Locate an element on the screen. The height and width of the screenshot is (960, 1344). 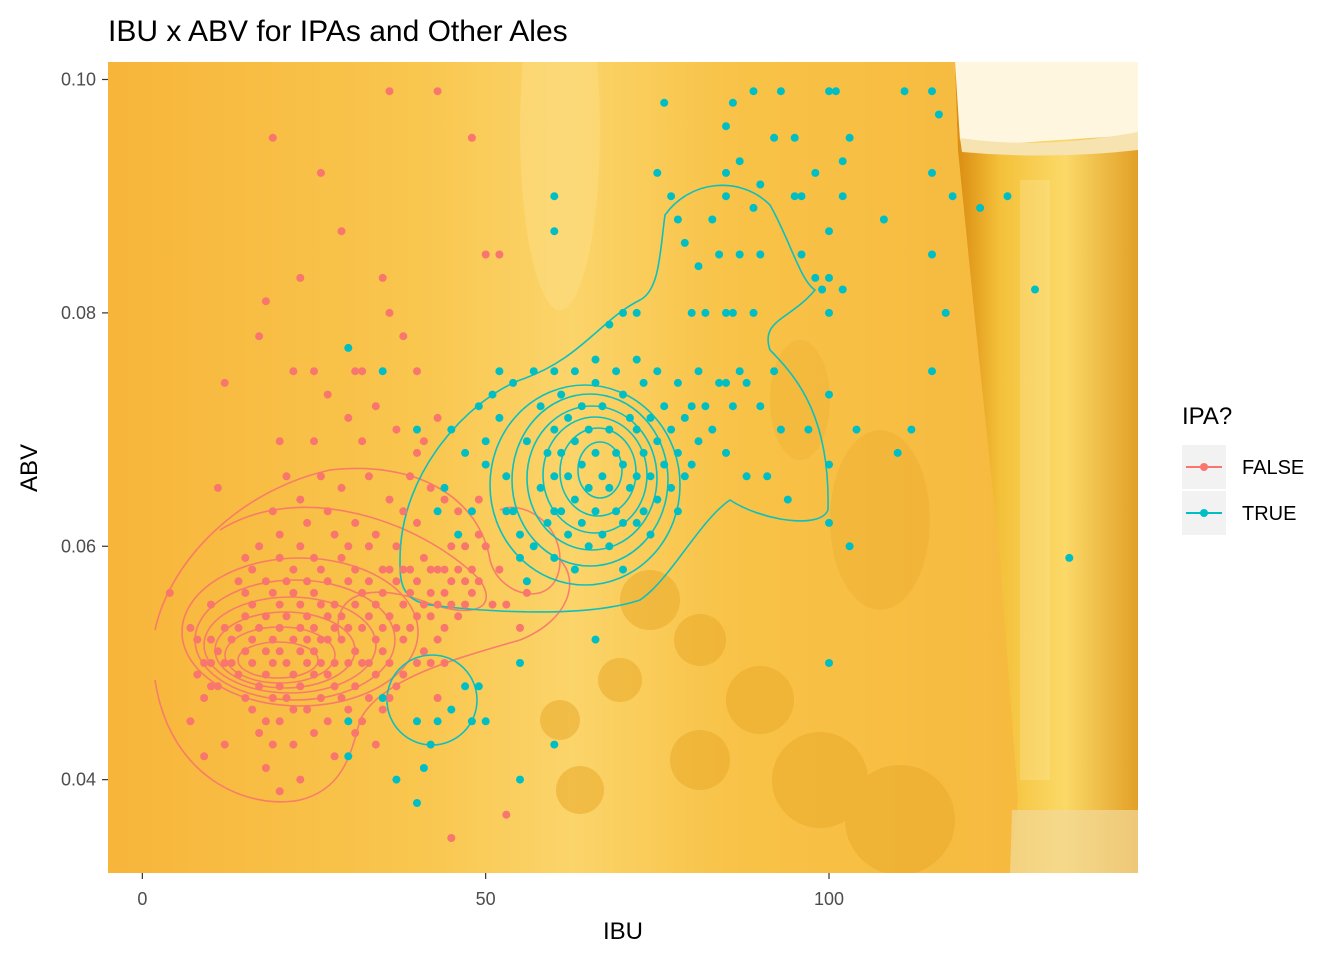
x-axis-title: IBU is located at coordinates (623, 931).